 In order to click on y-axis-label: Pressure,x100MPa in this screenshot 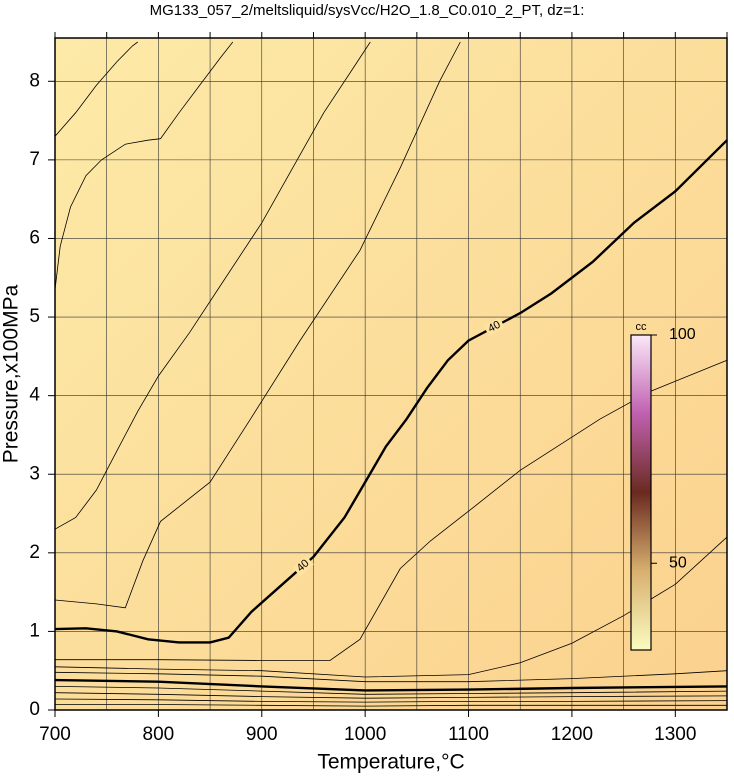, I will do `click(11, 373)`.